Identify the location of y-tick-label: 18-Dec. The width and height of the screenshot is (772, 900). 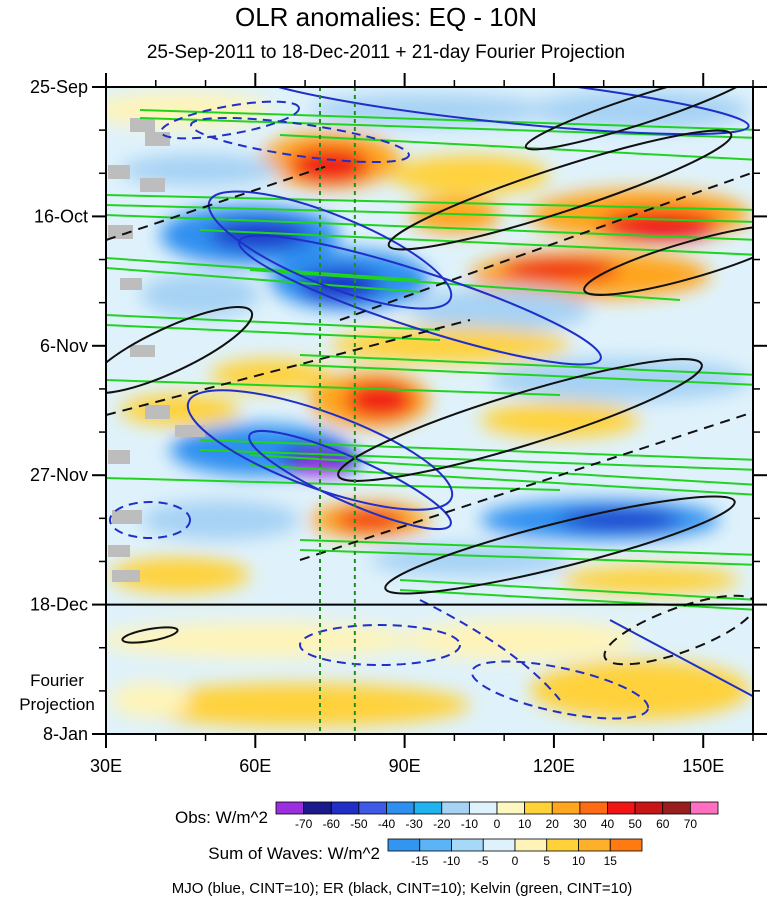
(59, 605).